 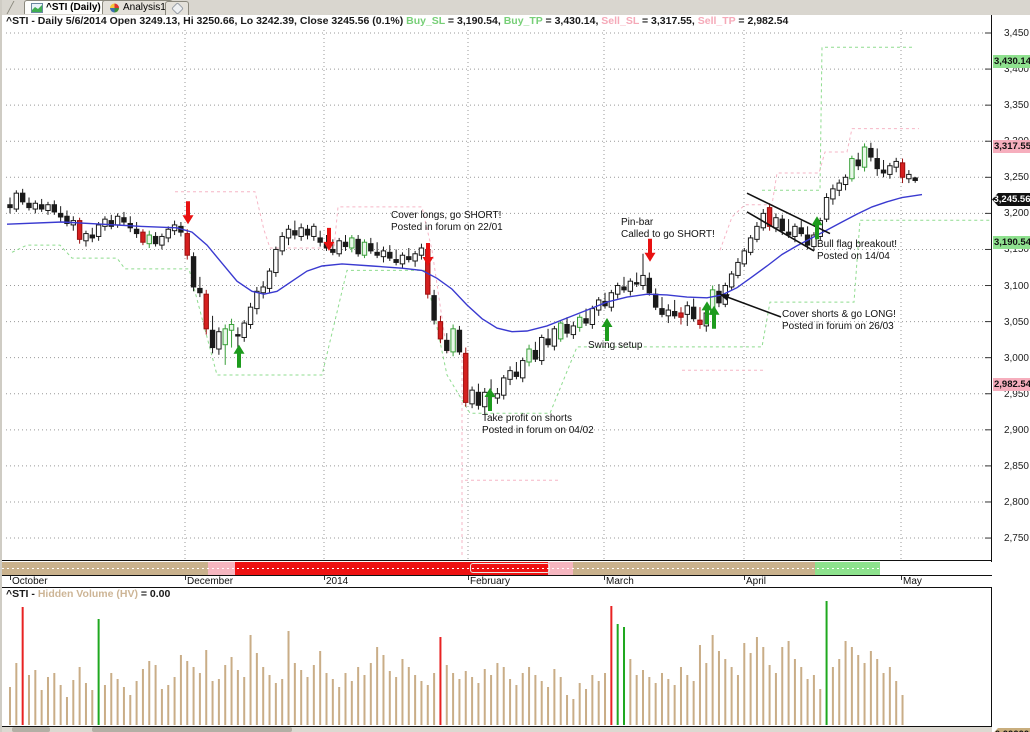 What do you see at coordinates (22, 594) in the screenshot?
I see `volume-header-segment: ^STI -` at bounding box center [22, 594].